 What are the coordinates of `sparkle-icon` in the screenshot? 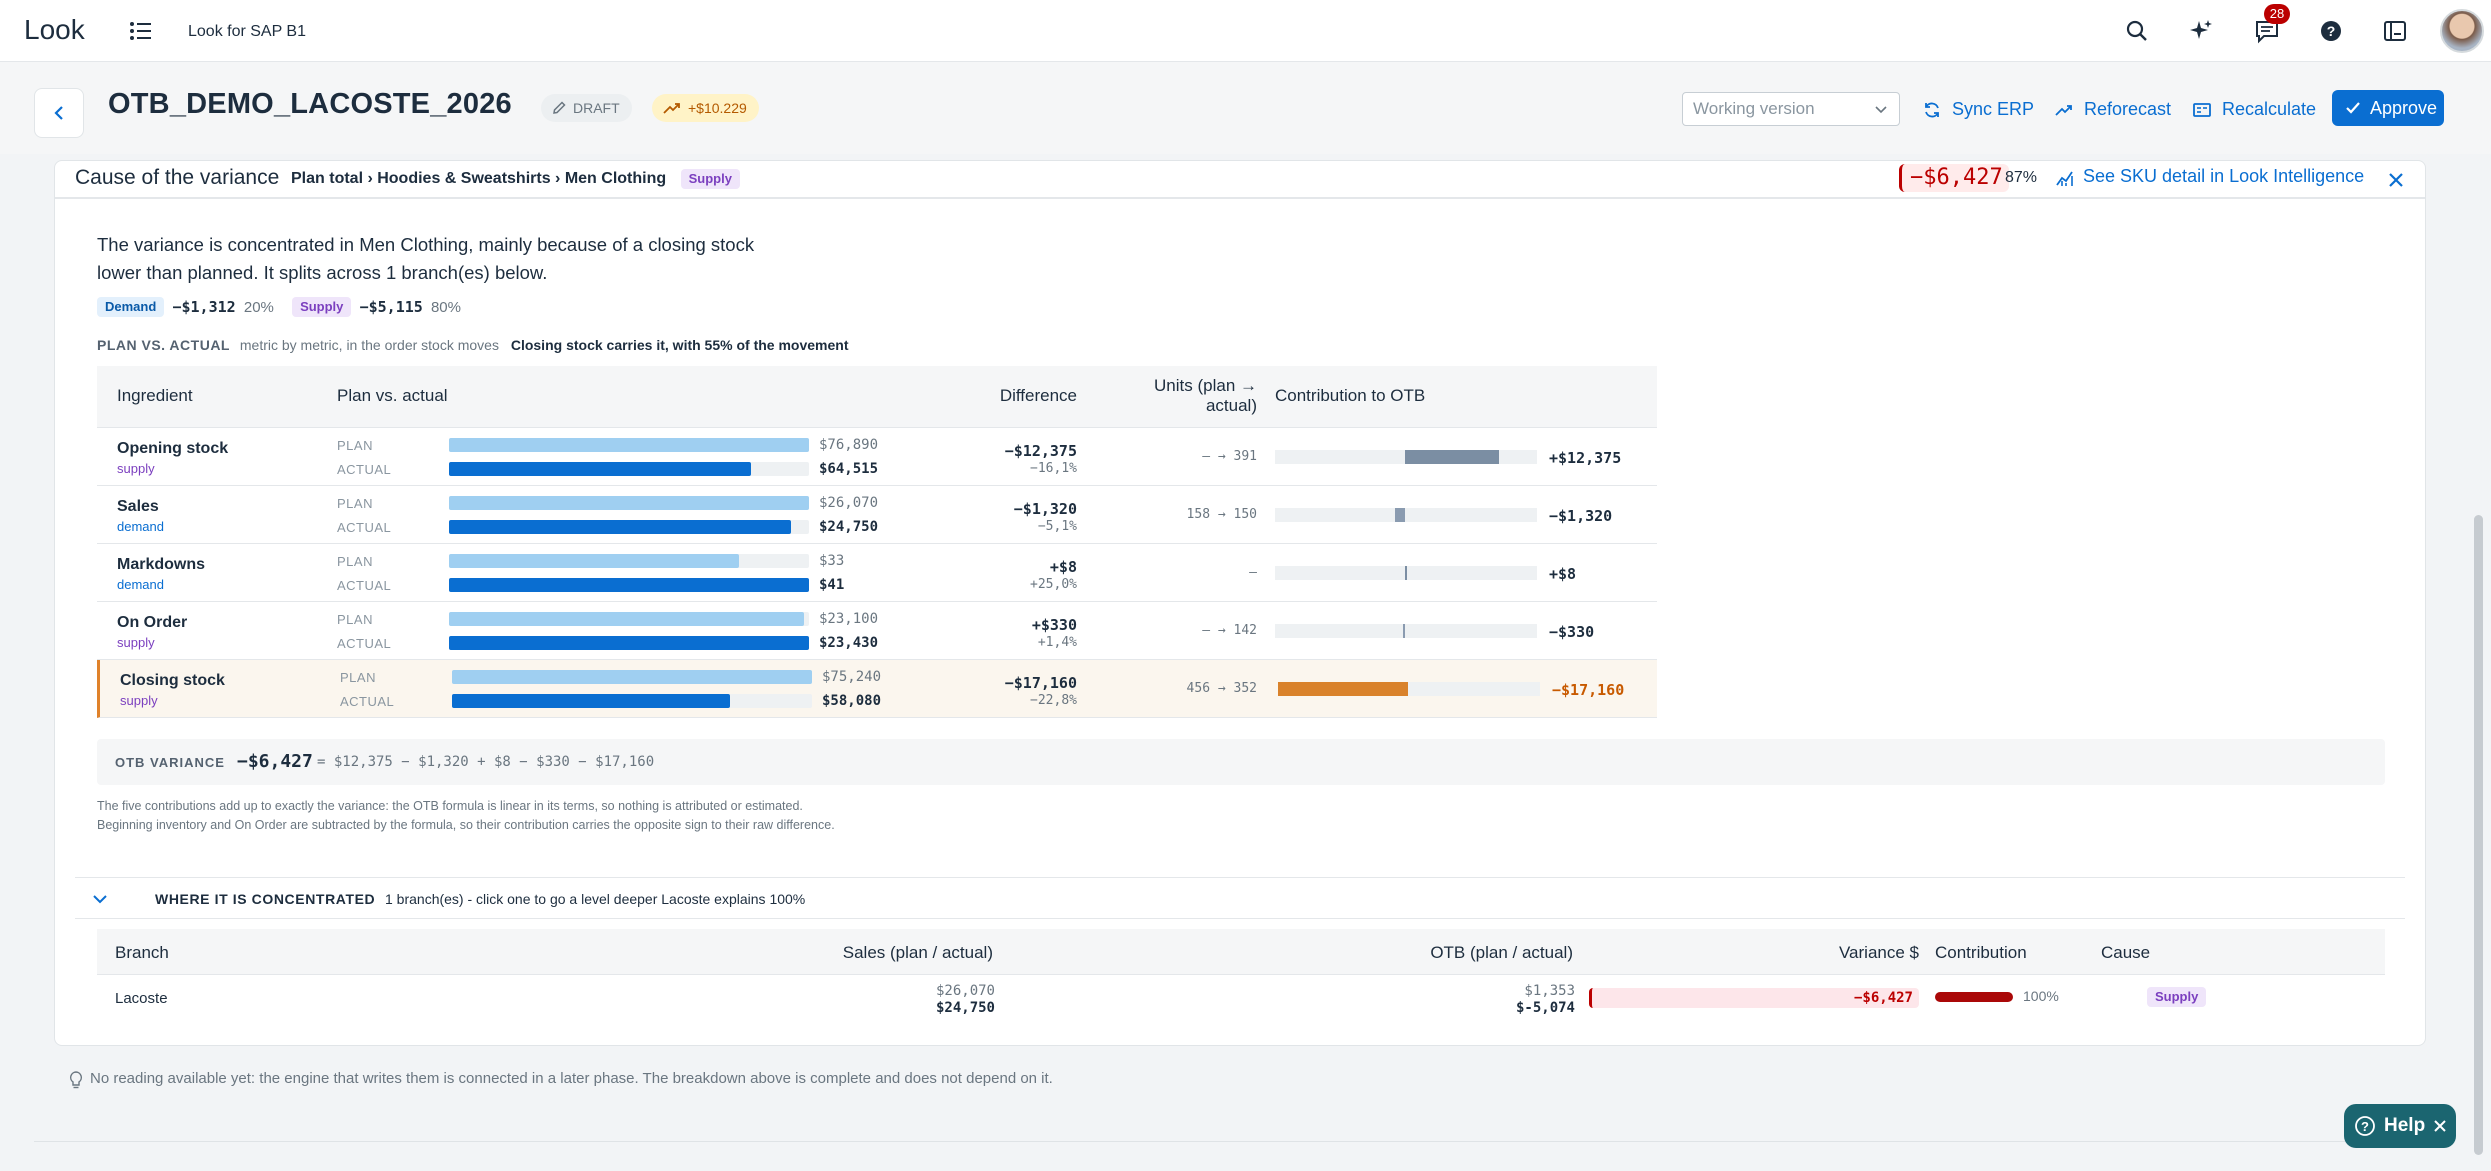 It's located at (2201, 31).